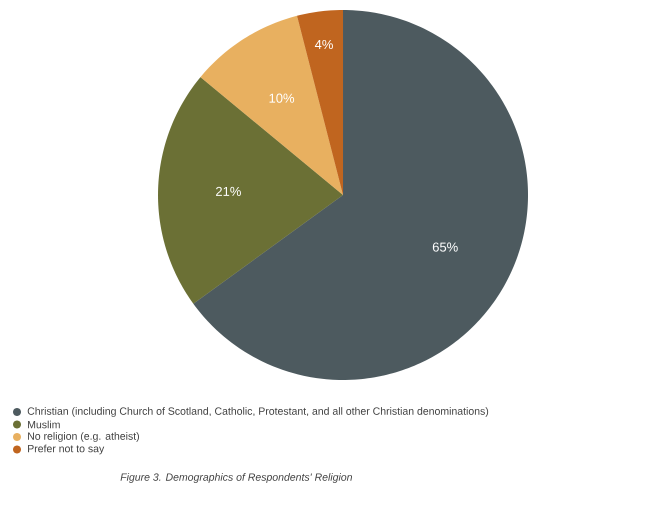  Describe the element at coordinates (83, 437) in the screenshot. I see `legend-label: No religion (e.g. atheist)` at that location.